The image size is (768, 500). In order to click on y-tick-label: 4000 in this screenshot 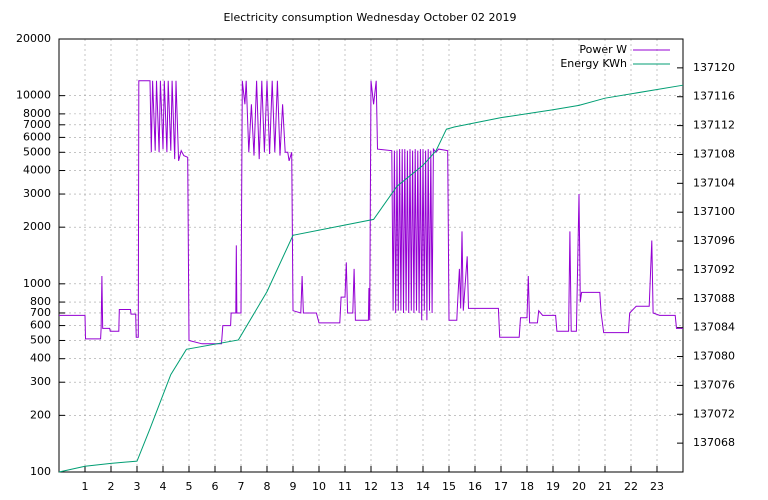, I will do `click(37, 170)`.